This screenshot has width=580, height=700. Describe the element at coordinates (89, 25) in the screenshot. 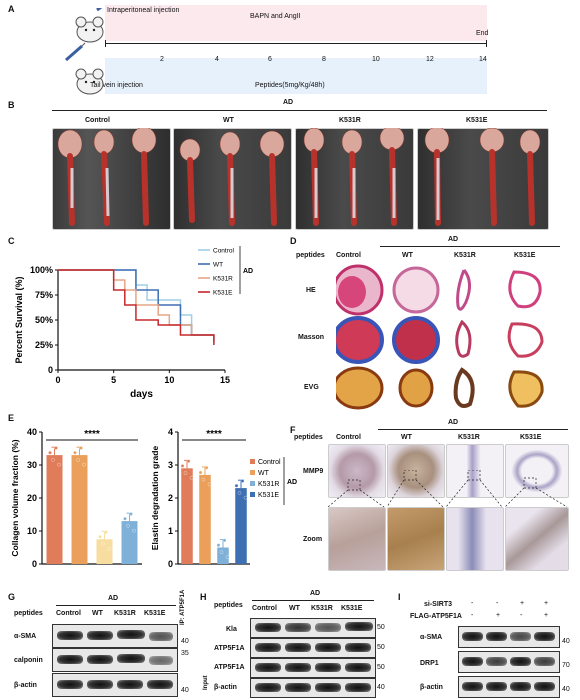

I see `mouse-icon-top` at that location.